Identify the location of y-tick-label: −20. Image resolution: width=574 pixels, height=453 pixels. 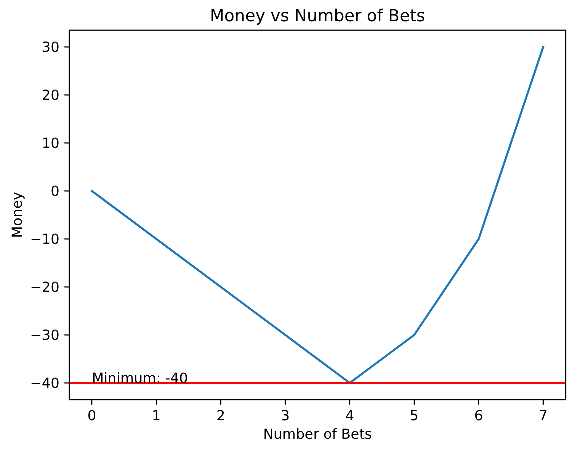
(45, 288).